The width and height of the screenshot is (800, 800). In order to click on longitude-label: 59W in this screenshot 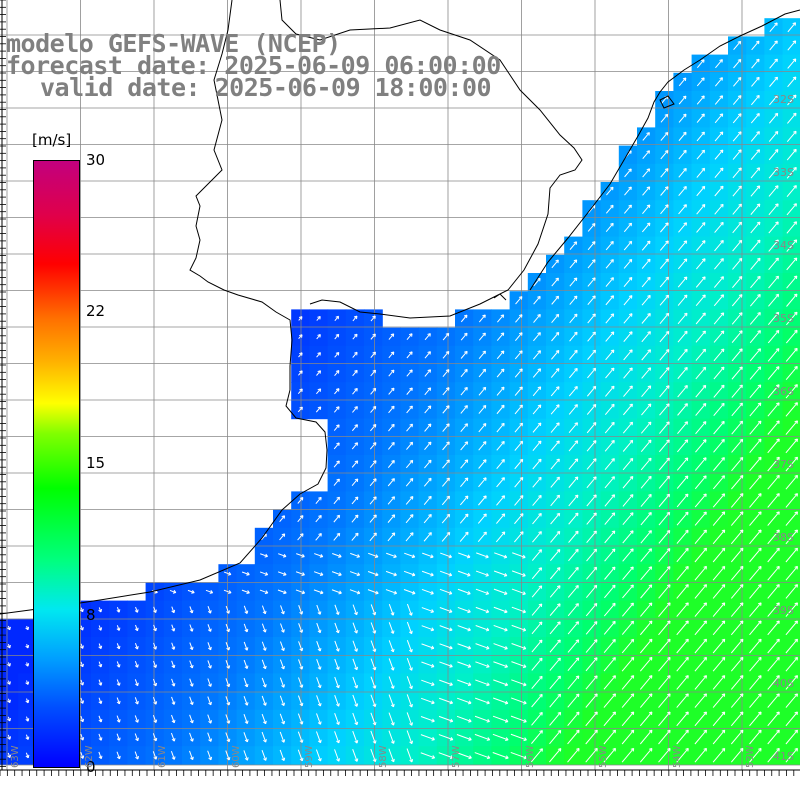, I will do `click(309, 756)`.